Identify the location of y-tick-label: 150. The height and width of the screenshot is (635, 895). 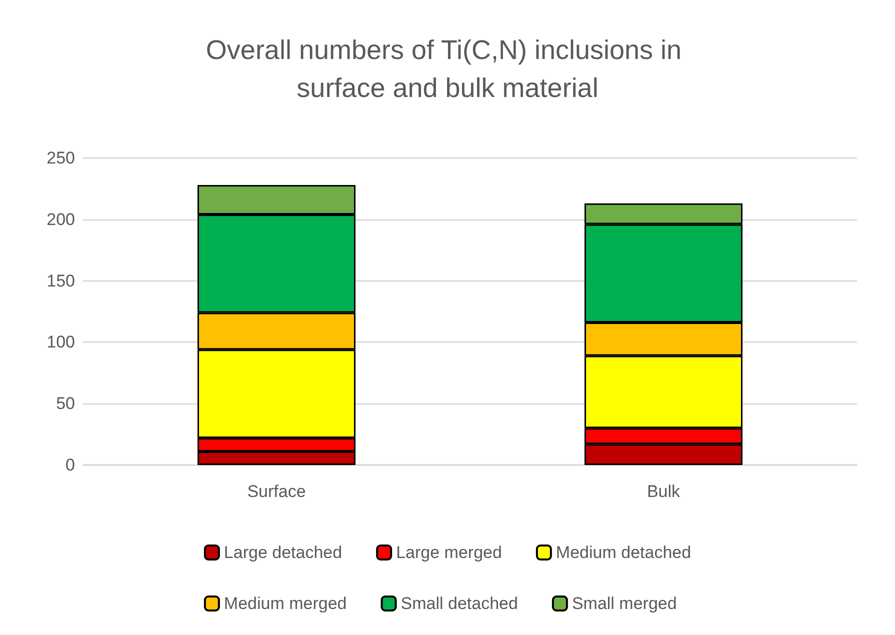
(60, 280).